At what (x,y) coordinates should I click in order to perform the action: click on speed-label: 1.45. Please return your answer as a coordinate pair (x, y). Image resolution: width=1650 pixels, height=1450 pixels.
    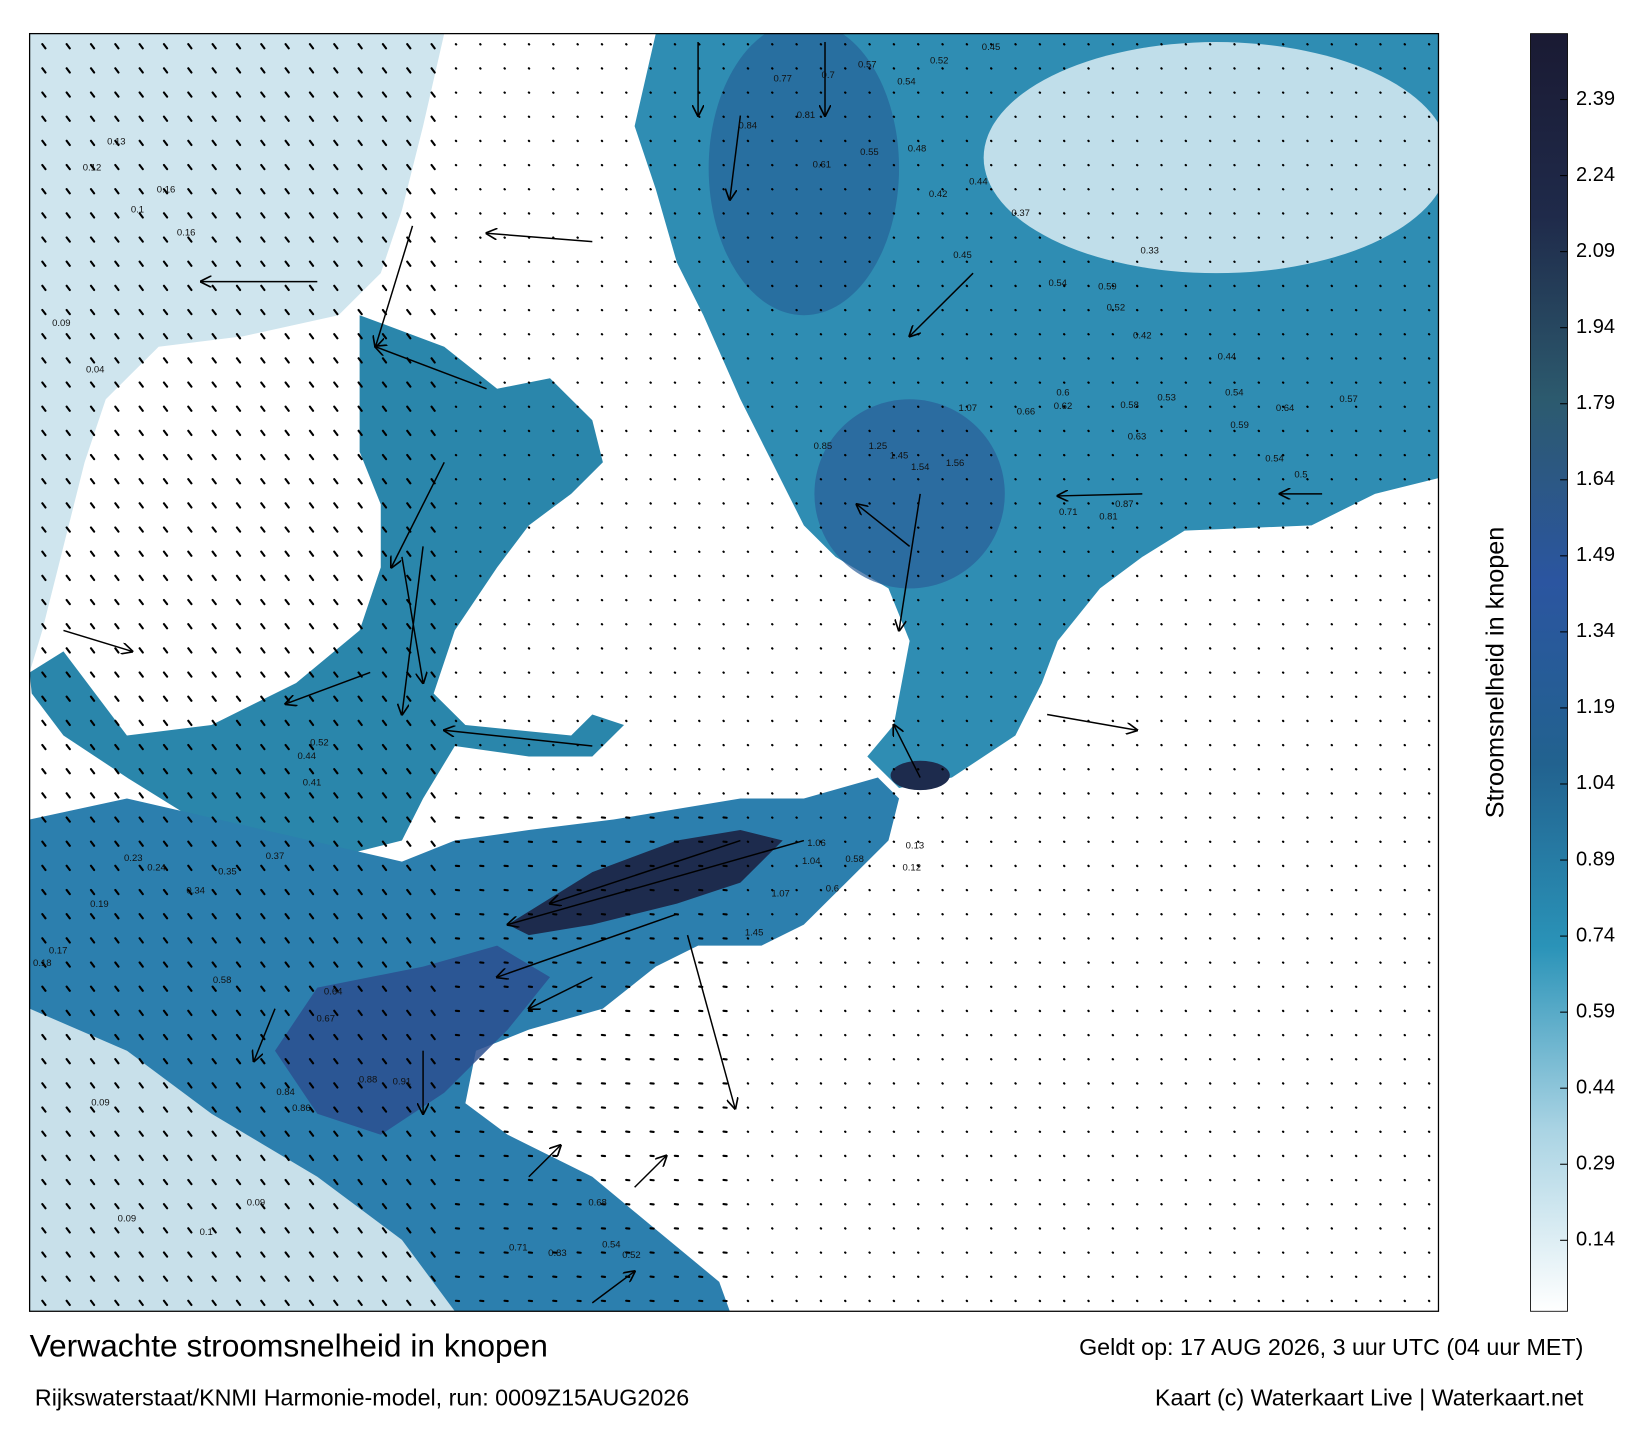
    Looking at the image, I should click on (899, 456).